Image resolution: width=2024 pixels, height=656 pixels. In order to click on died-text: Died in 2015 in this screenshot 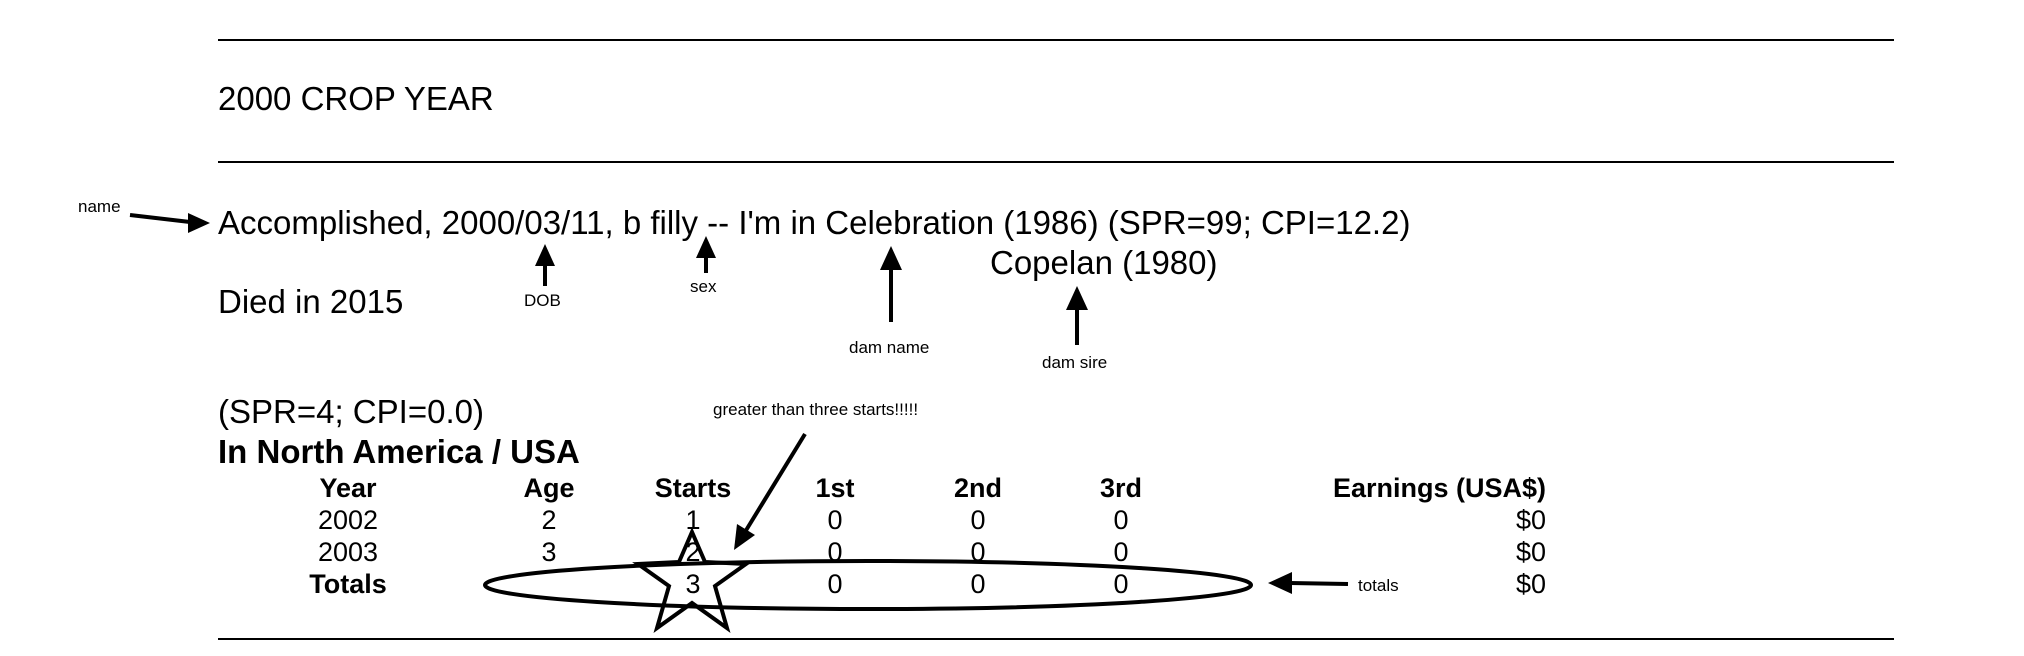, I will do `click(311, 301)`.